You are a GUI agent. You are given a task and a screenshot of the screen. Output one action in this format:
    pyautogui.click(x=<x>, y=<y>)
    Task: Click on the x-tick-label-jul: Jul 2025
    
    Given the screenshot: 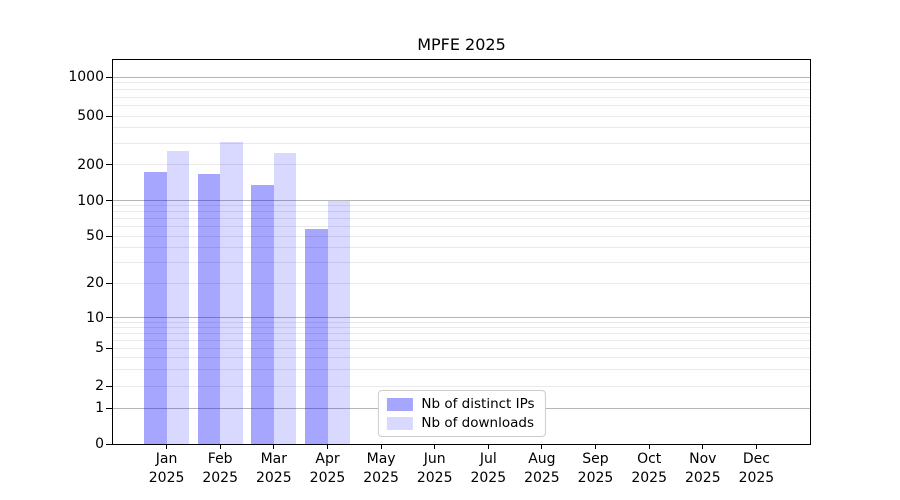 What is the action you would take?
    pyautogui.click(x=488, y=469)
    